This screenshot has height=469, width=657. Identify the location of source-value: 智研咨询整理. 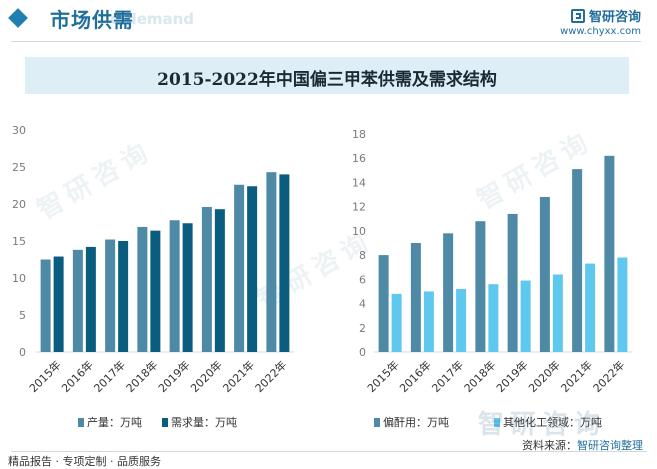
(610, 445).